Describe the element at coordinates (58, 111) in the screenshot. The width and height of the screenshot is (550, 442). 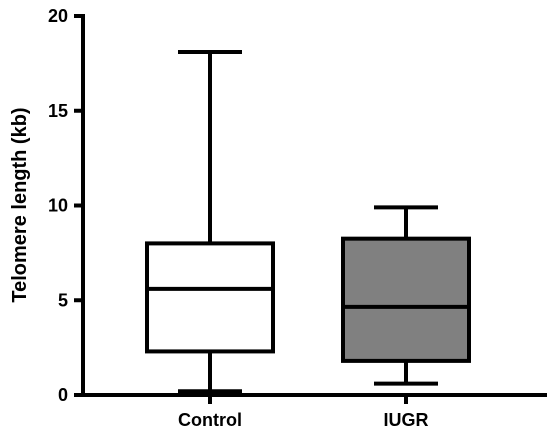
I see `y-tick-label: 15` at that location.